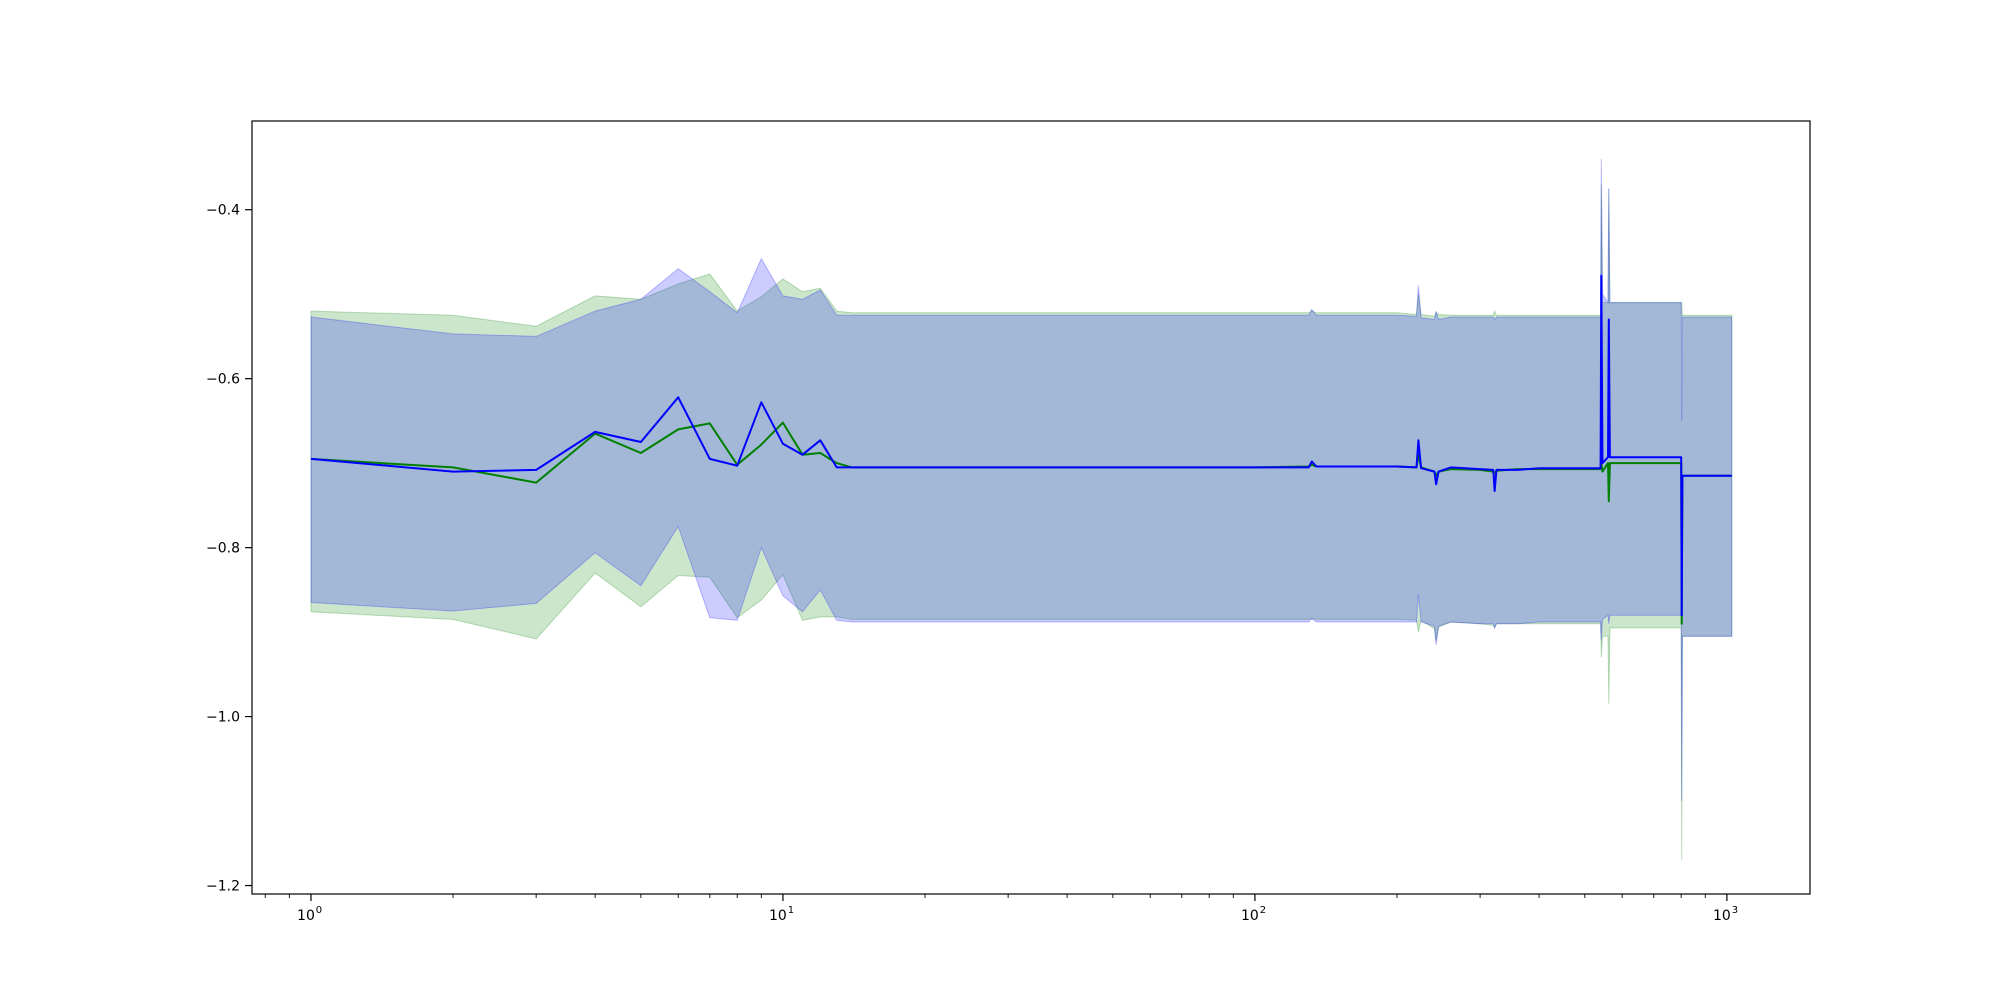 The width and height of the screenshot is (2000, 1000). What do you see at coordinates (791, 910) in the screenshot?
I see `x-tick-label-exponent: 1` at bounding box center [791, 910].